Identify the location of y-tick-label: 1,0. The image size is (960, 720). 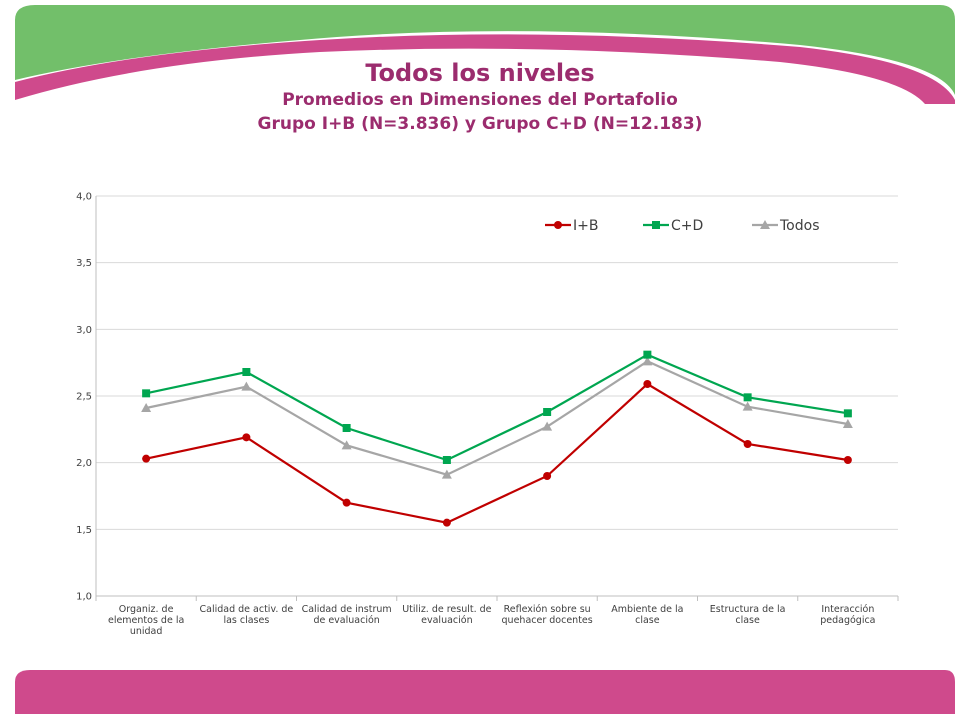
(84, 597).